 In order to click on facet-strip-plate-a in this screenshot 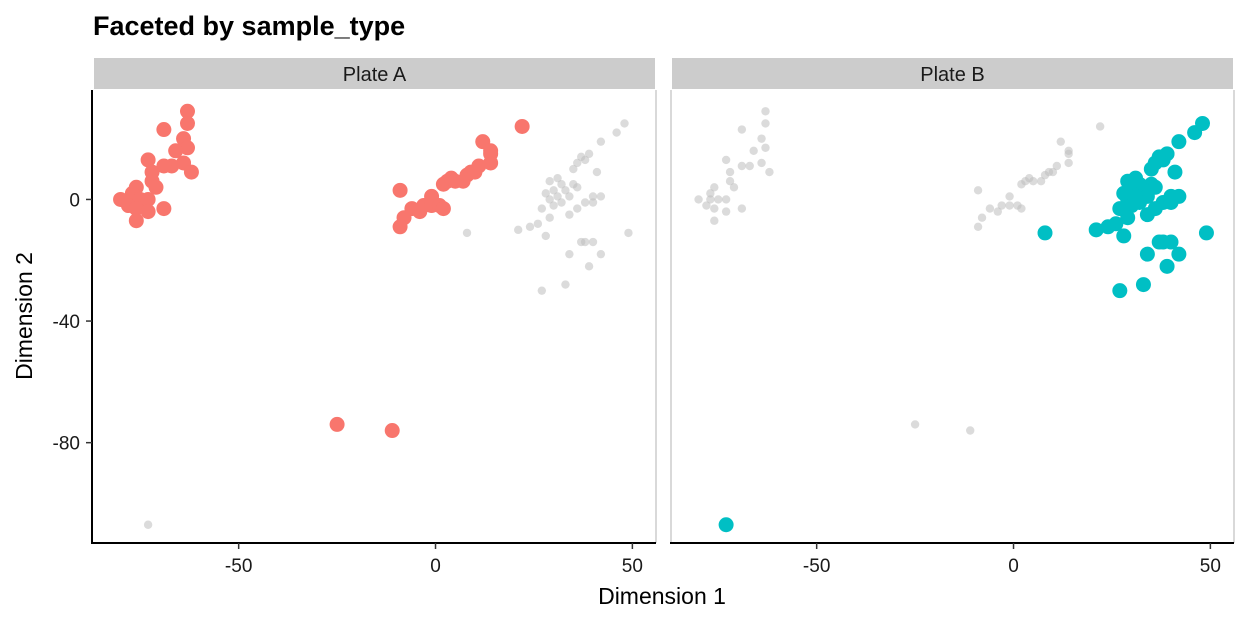, I will do `click(374, 73)`.